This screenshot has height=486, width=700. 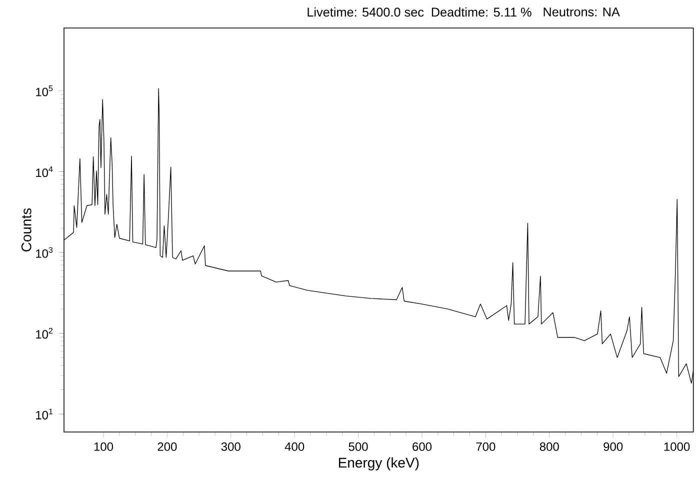 What do you see at coordinates (549, 446) in the screenshot?
I see `x-tick-label: 800` at bounding box center [549, 446].